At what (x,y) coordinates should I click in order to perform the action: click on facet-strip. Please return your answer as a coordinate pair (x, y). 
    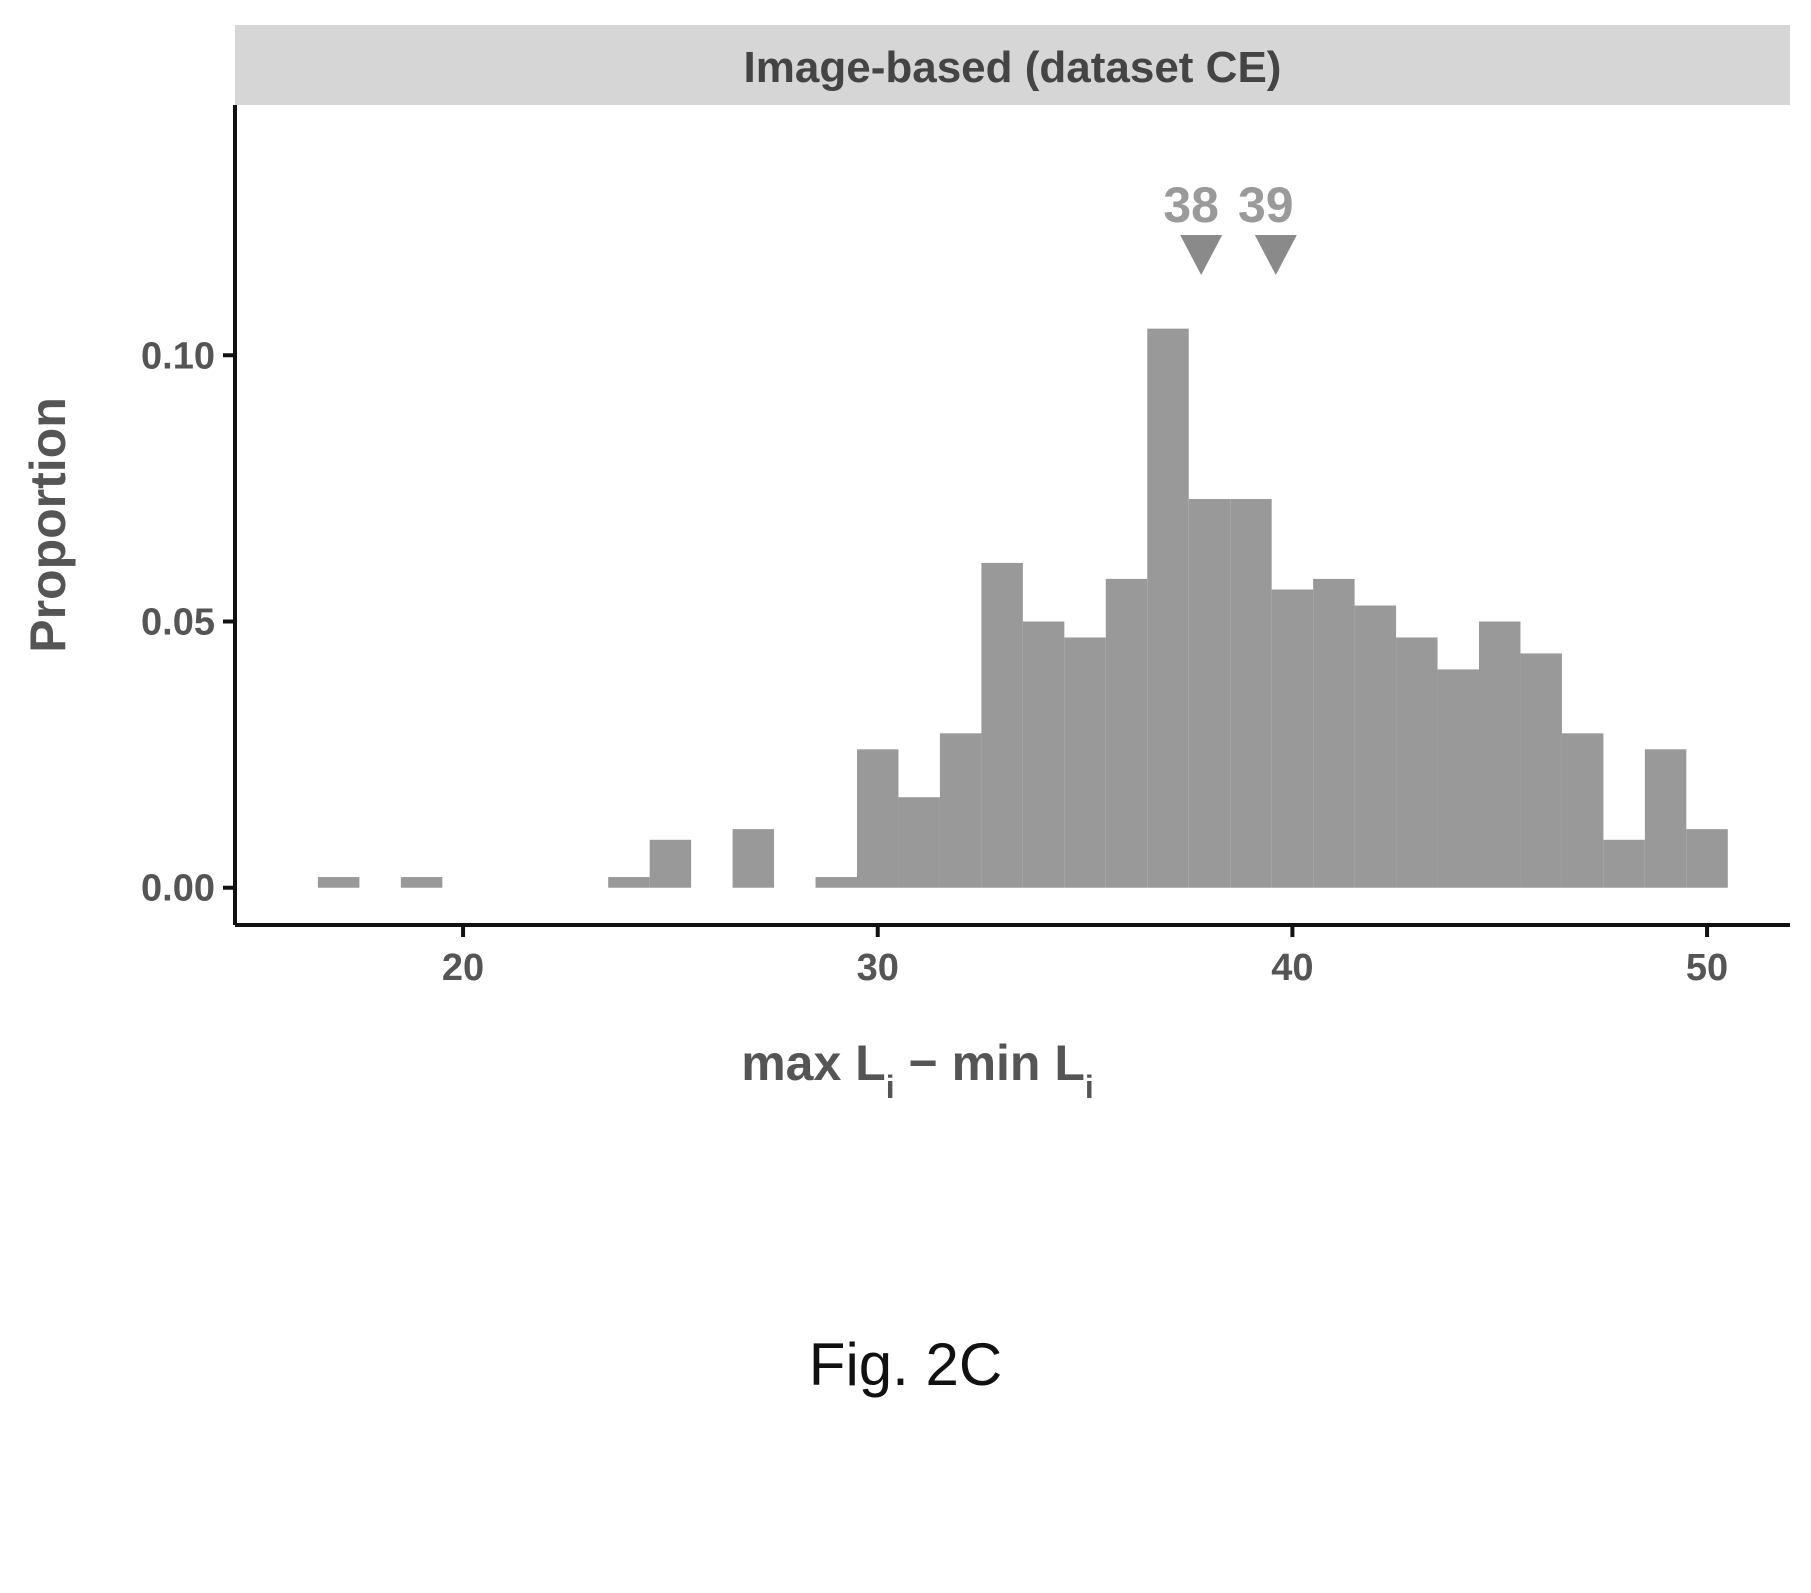
    Looking at the image, I should click on (1012, 65).